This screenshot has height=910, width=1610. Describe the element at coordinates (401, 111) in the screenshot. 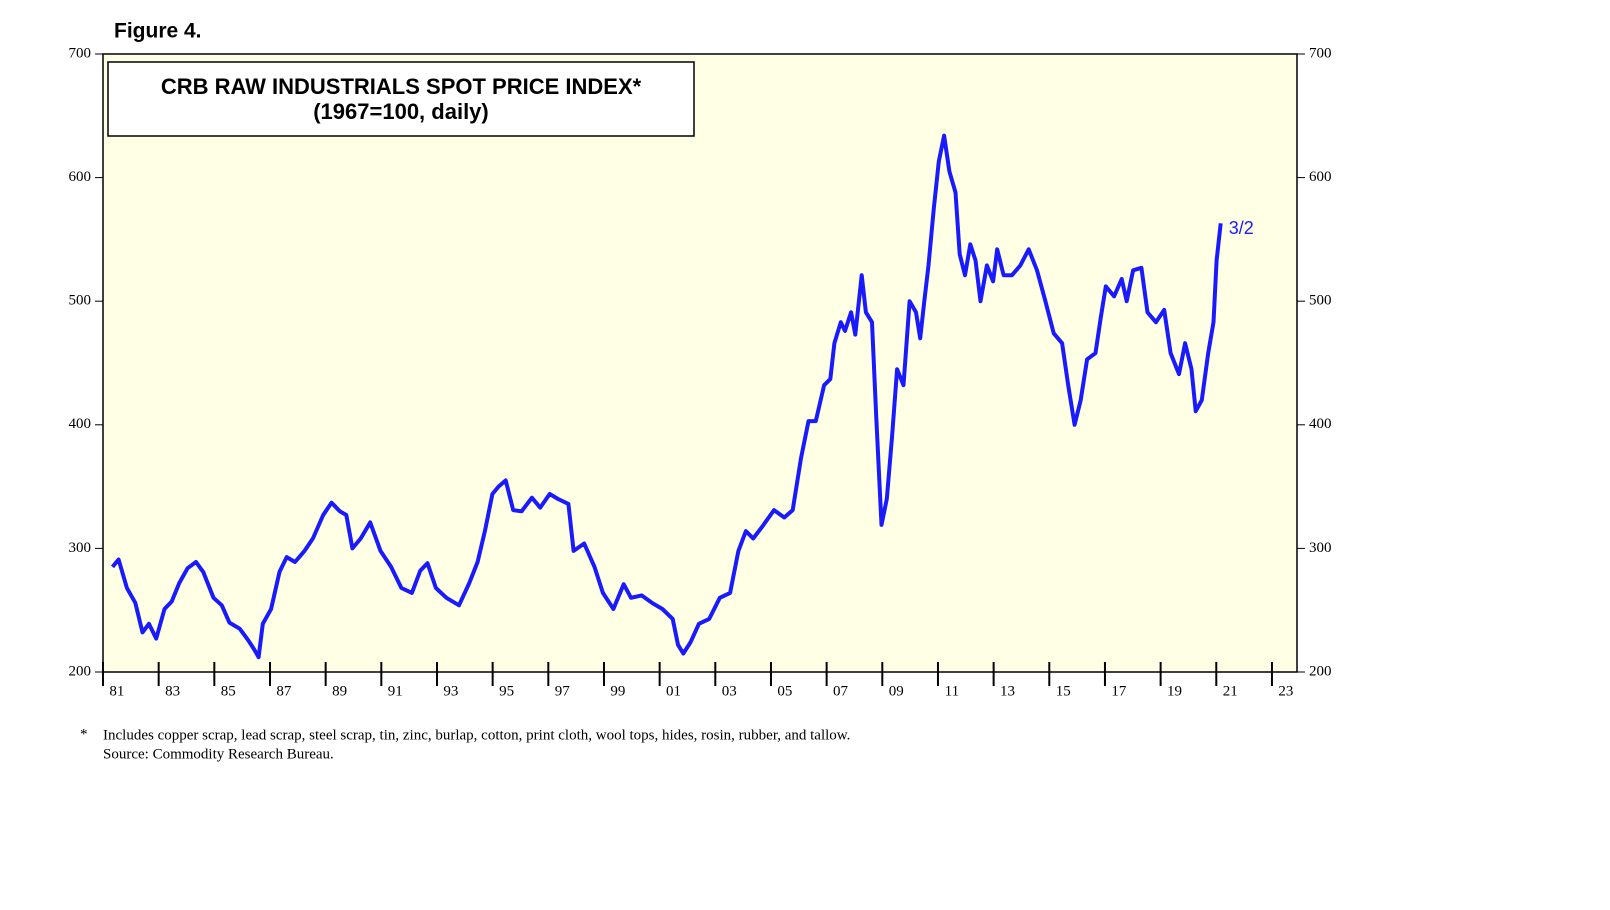

I see `chart-subtitle: (1967=100, daily)` at that location.